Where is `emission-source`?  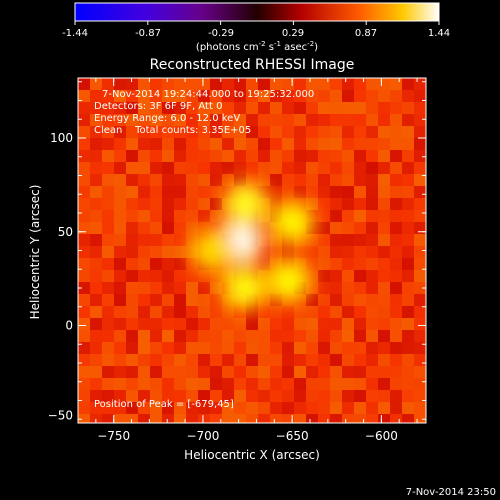
emission-source is located at coordinates (243, 288).